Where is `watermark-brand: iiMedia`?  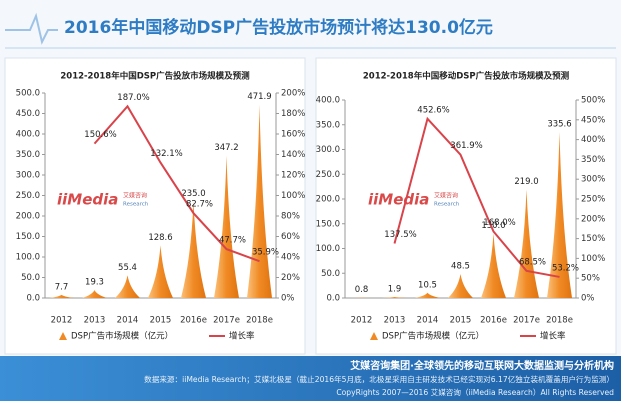
watermark-brand: iiMedia is located at coordinates (87, 200).